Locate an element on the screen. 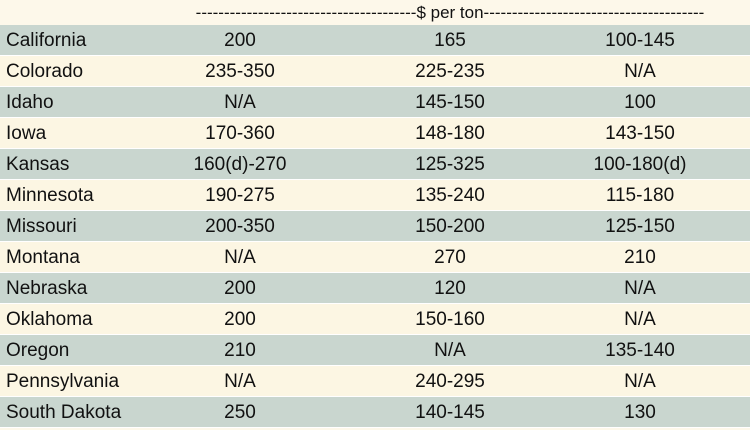  state-name: Missouri is located at coordinates (41, 226).